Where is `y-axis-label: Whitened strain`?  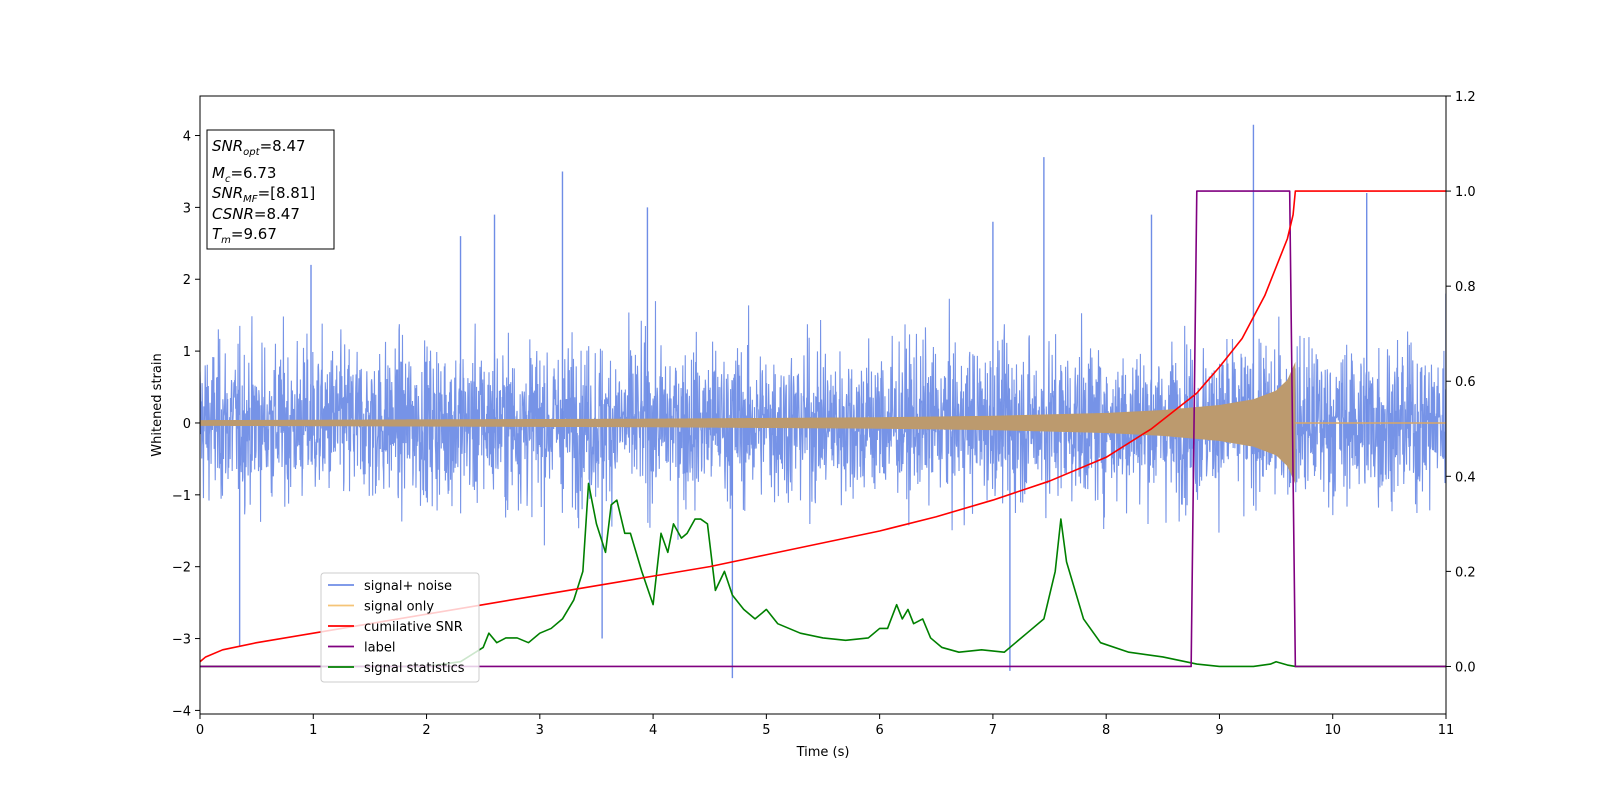 y-axis-label: Whitened strain is located at coordinates (157, 404).